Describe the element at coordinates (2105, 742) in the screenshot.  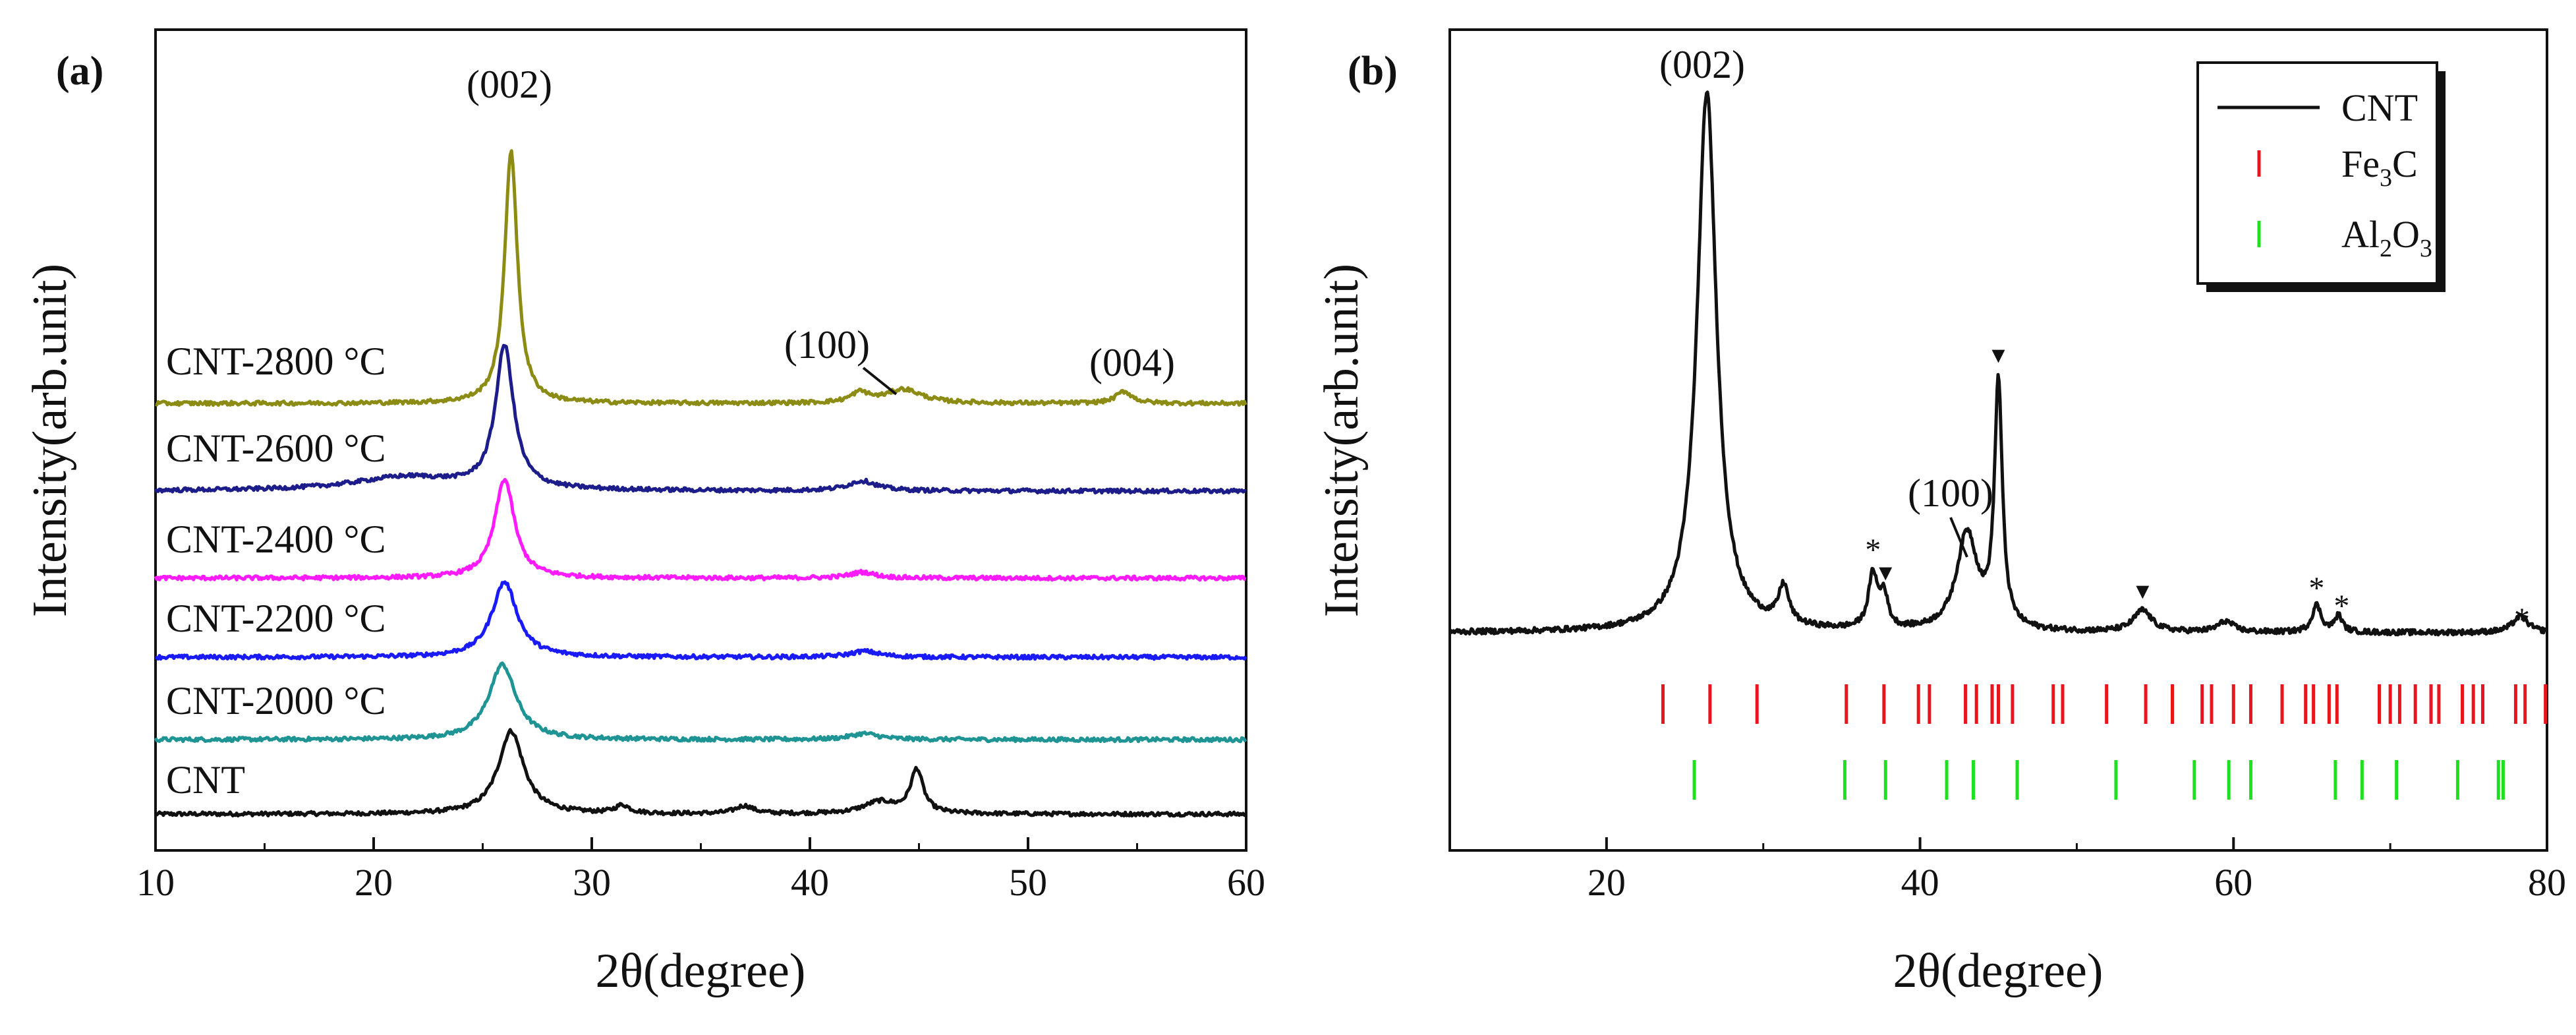
I see `panel-b-reference-ticks` at that location.